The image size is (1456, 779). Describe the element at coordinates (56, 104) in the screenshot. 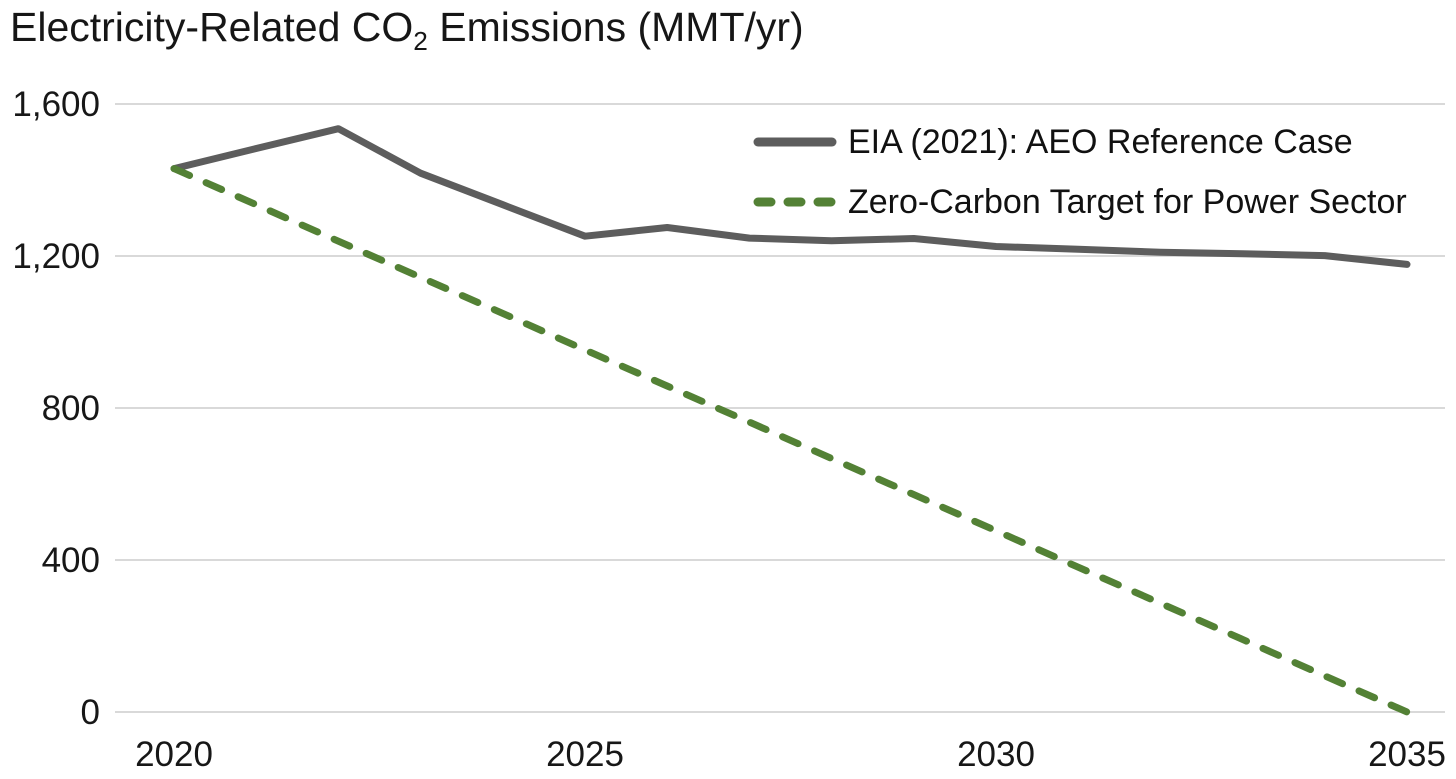

I see `y-tick-label: 1,600` at that location.